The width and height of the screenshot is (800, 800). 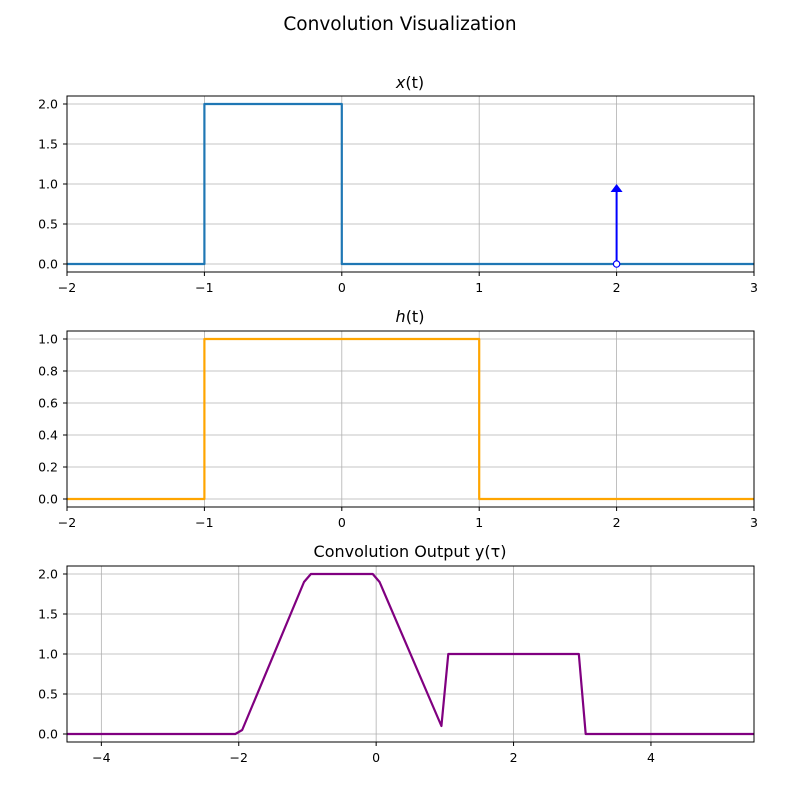 I want to click on y-tick-label: 0.2, so click(x=48, y=467).